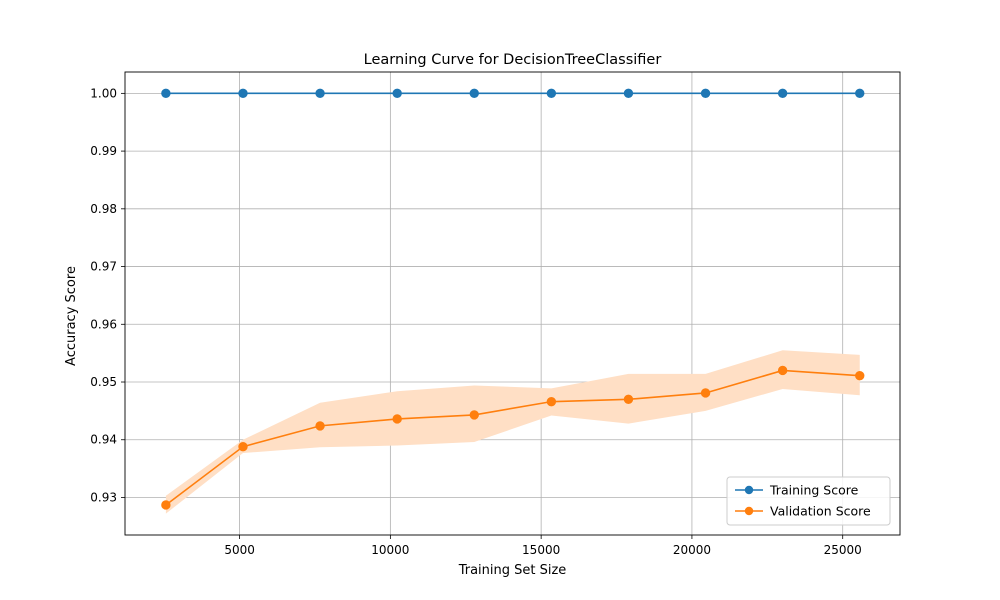  I want to click on legend-box, so click(808, 501).